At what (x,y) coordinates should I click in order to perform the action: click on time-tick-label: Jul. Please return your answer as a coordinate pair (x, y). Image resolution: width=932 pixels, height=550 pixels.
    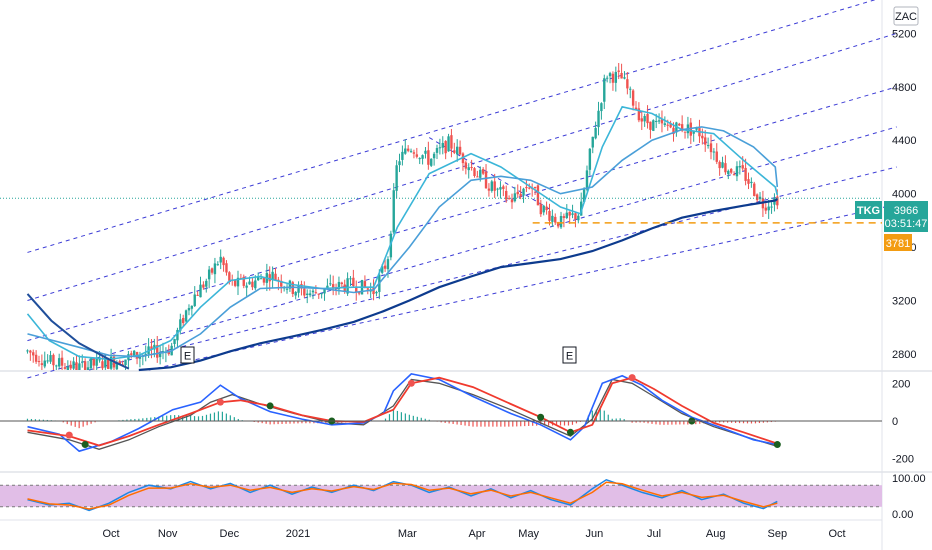
    Looking at the image, I should click on (654, 534).